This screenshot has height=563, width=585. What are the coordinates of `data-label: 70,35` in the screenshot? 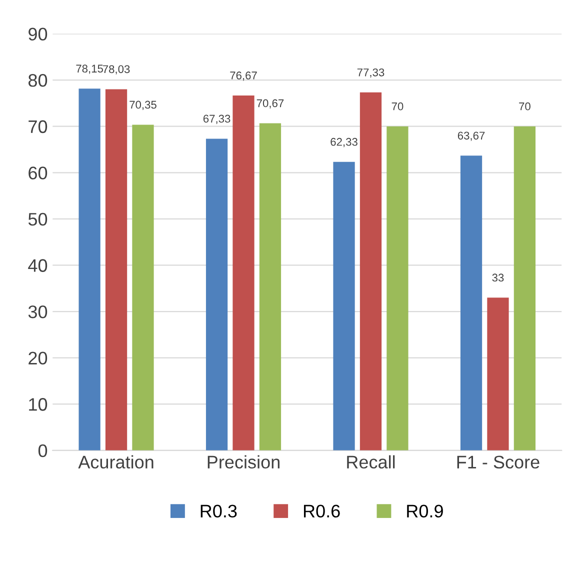 It's located at (143, 105).